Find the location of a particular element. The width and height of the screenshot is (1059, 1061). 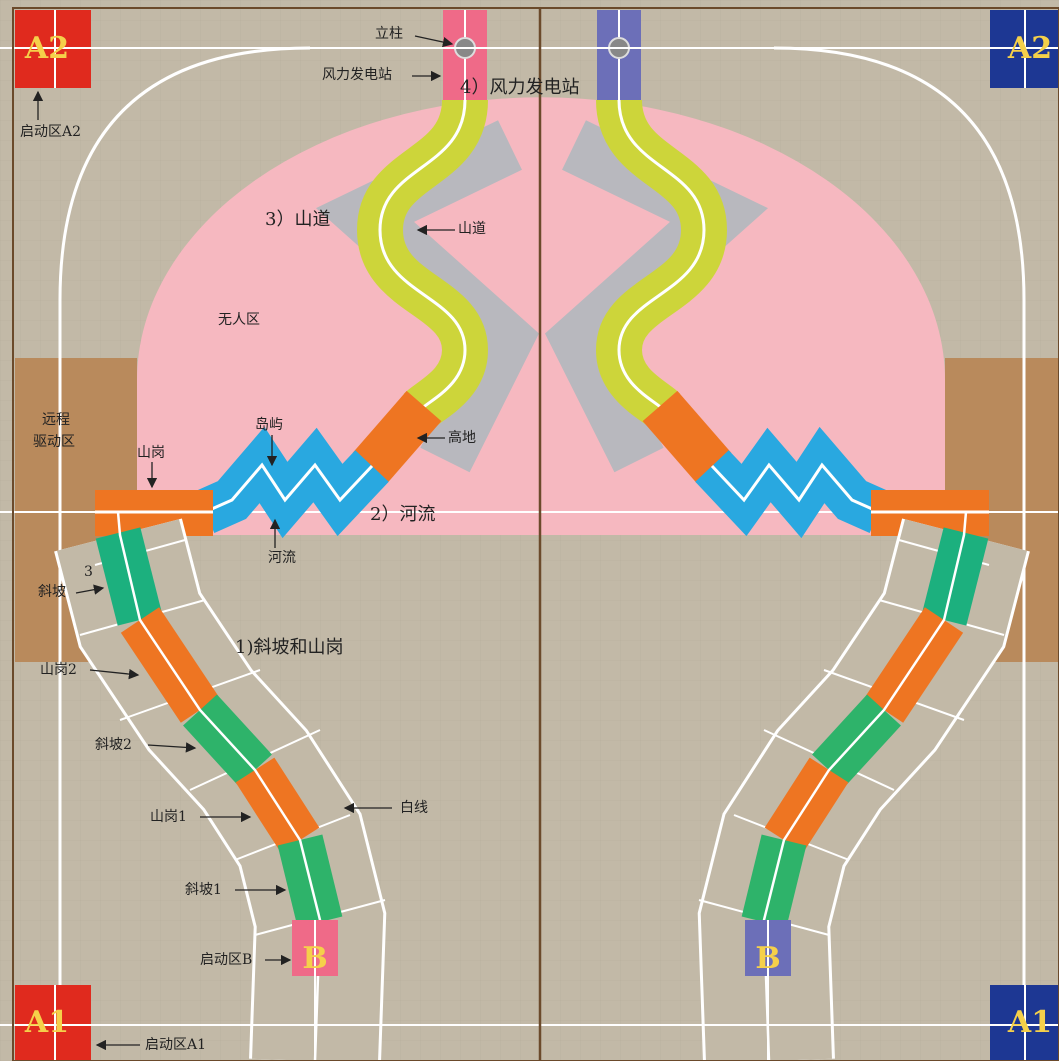

label: 岛屿 is located at coordinates (269, 425).